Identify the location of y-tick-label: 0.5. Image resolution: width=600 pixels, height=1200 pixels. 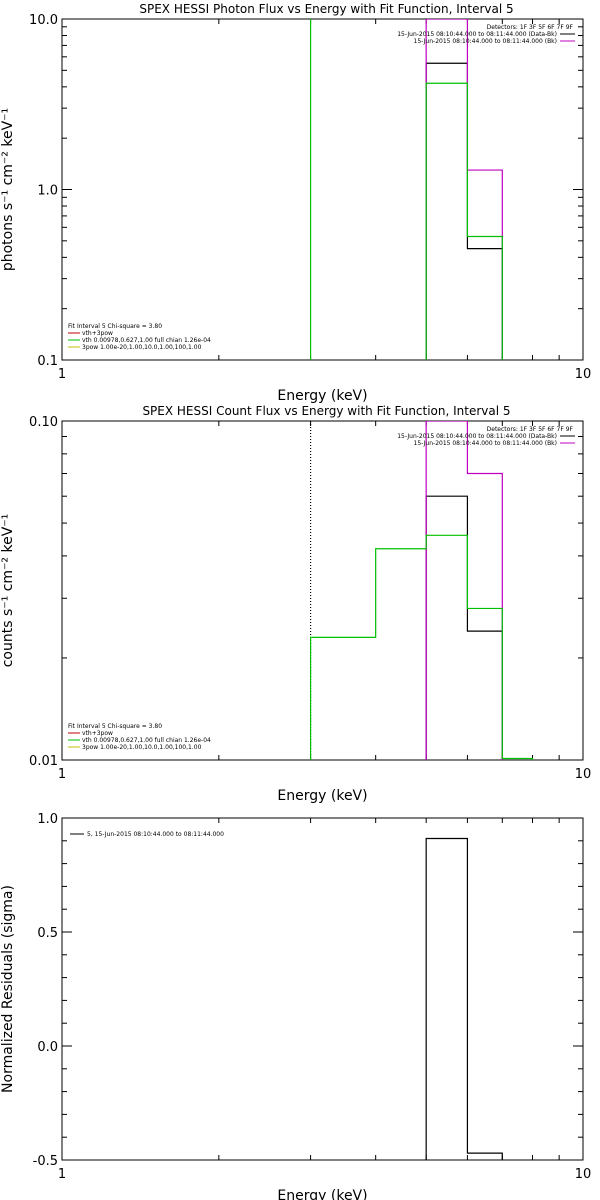
(47, 933).